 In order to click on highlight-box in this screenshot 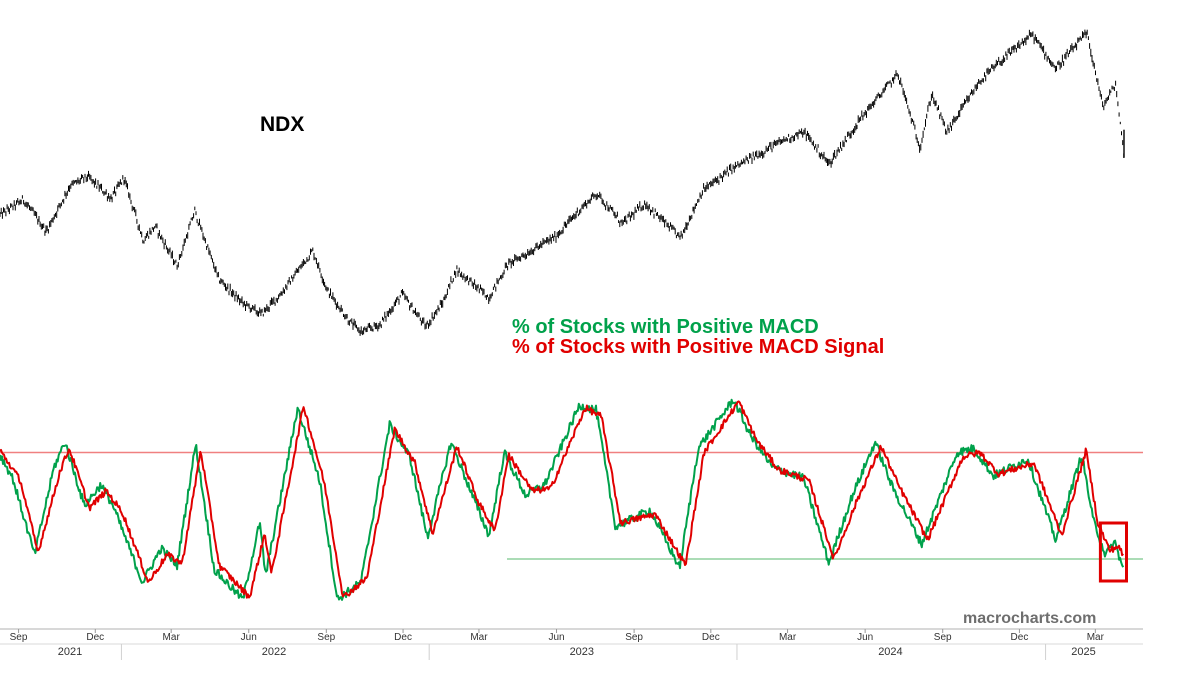, I will do `click(1113, 552)`.